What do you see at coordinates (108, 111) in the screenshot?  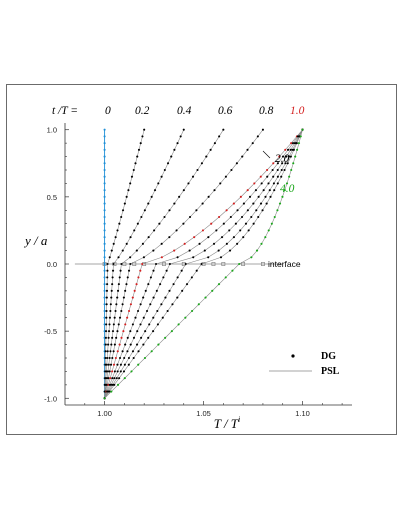 I see `curve-label-t-0: 0` at bounding box center [108, 111].